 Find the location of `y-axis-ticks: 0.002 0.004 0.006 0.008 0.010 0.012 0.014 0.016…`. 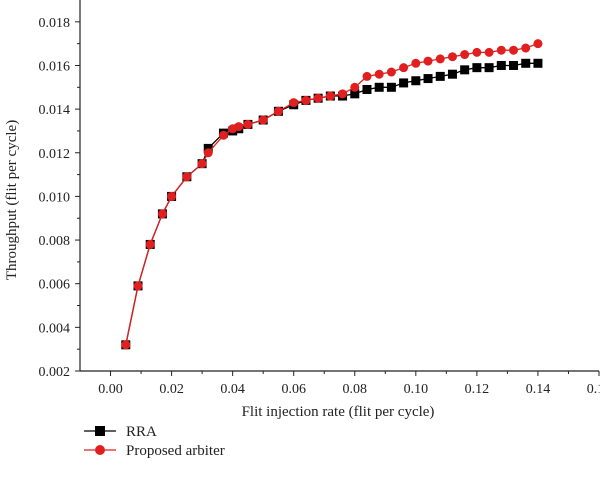

y-axis-ticks: 0.002 0.004 0.006 0.008 0.010 0.012 0.014 0.016… is located at coordinates (59, 198).